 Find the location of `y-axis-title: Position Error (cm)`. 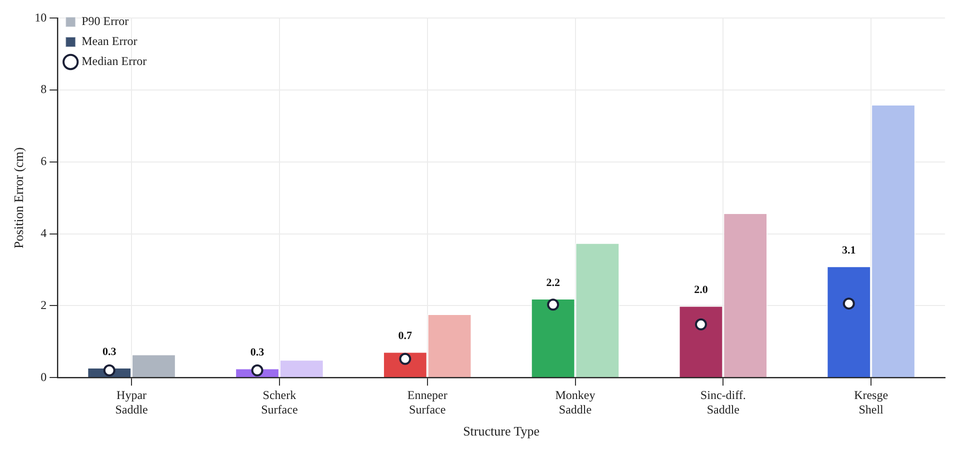

y-axis-title: Position Error (cm) is located at coordinates (18, 197).